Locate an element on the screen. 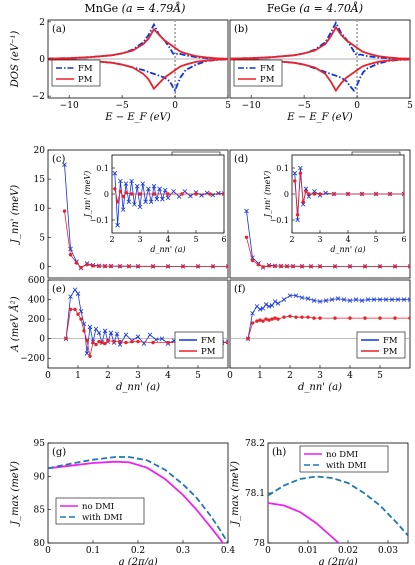 The height and width of the screenshot is (565, 415). x-tick-label: 5 is located at coordinates (195, 239).